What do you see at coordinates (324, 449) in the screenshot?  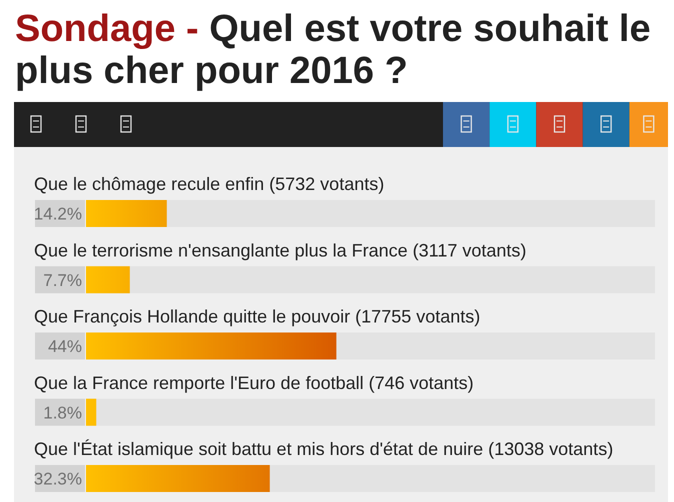 I see `y-tick-label: Que l'État islamique soit battu et mis hors d'état de nuire (13038 votants)` at bounding box center [324, 449].